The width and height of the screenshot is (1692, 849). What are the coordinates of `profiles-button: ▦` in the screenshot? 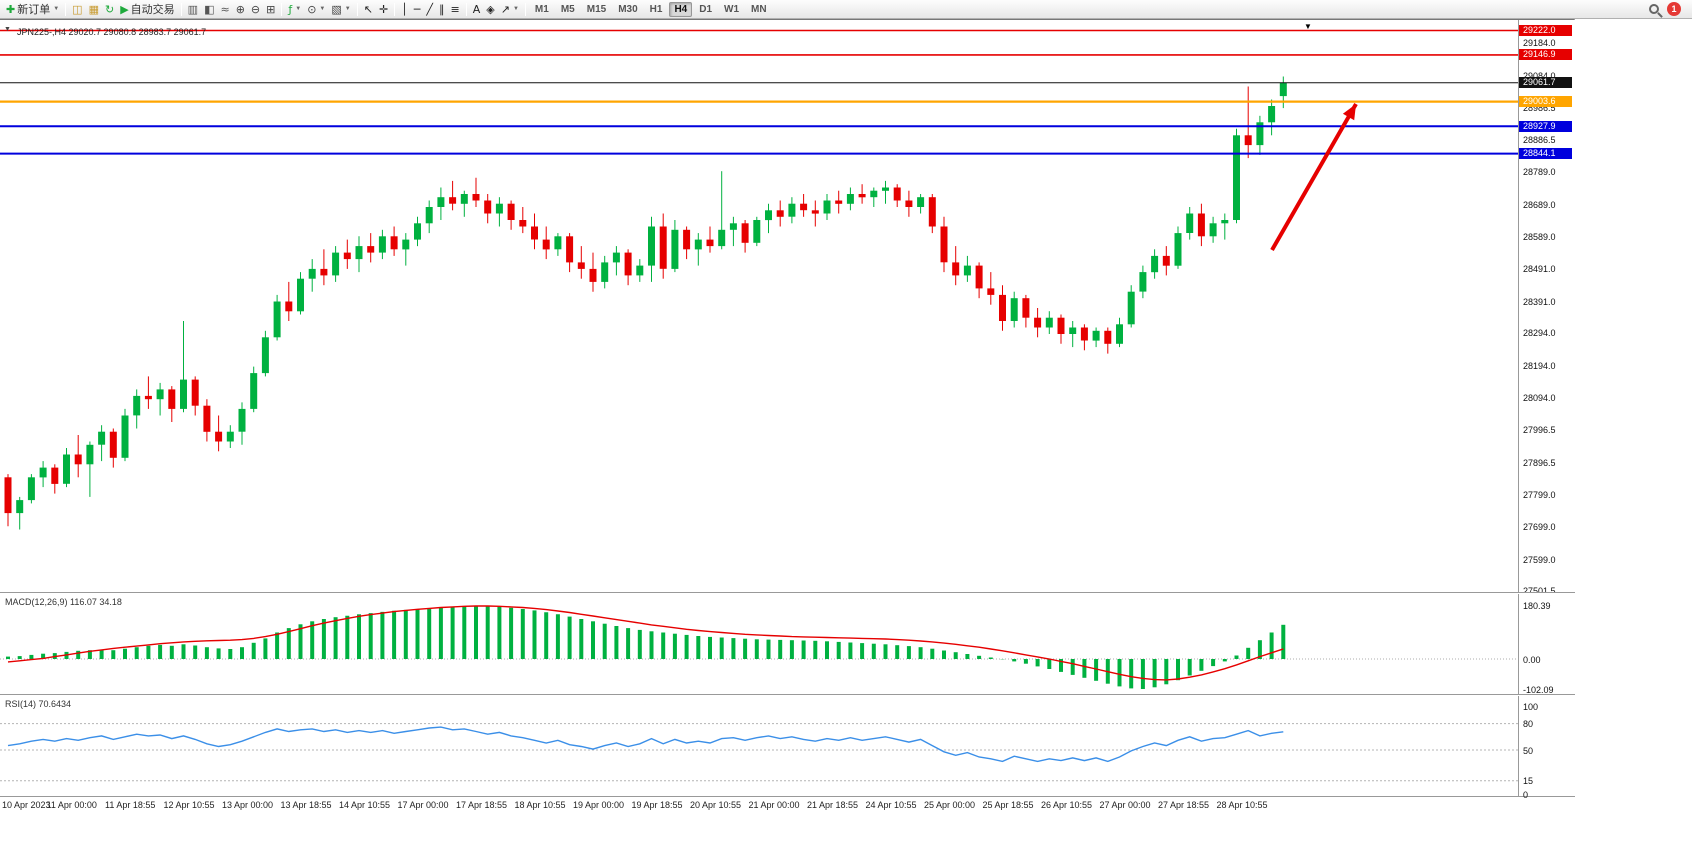 It's located at (94, 9).